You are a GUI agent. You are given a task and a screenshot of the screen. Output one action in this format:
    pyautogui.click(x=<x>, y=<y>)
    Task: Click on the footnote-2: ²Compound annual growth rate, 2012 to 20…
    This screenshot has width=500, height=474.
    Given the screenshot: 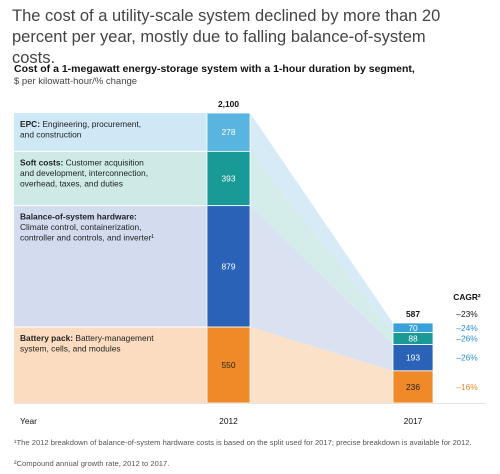 What is the action you would take?
    pyautogui.click(x=92, y=463)
    